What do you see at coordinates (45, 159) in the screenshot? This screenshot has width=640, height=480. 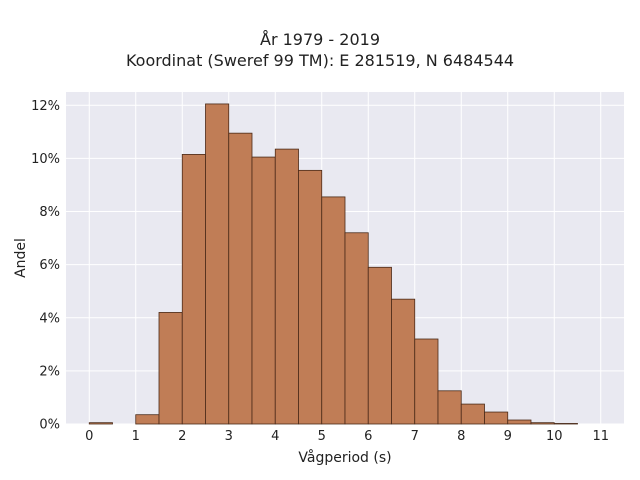 I see `y-tick-label: 10%` at bounding box center [45, 159].